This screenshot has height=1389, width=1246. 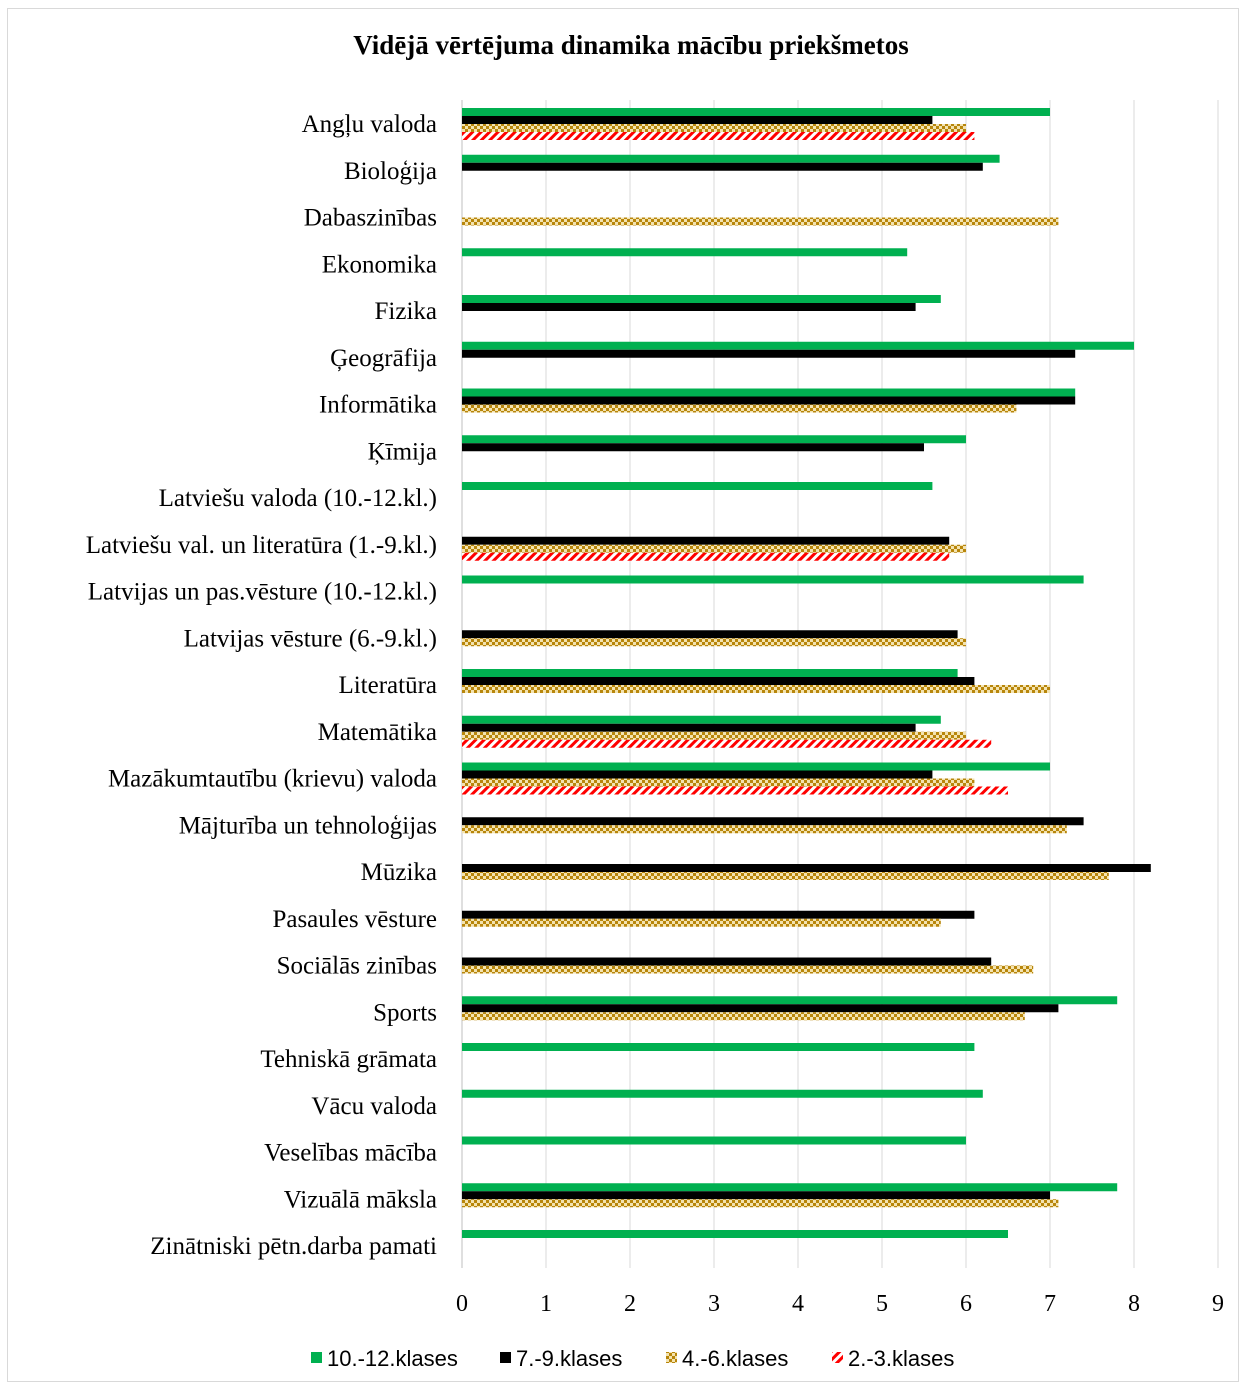 I want to click on category-label: Bioloģija, so click(x=390, y=171).